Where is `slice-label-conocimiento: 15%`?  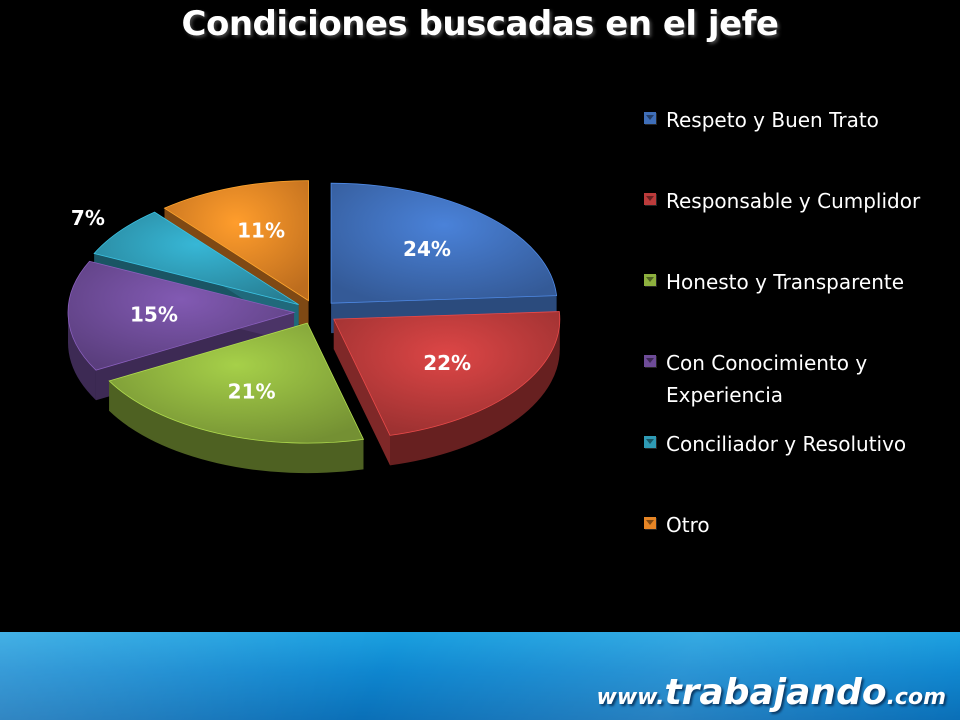
slice-label-conocimiento: 15% is located at coordinates (154, 315).